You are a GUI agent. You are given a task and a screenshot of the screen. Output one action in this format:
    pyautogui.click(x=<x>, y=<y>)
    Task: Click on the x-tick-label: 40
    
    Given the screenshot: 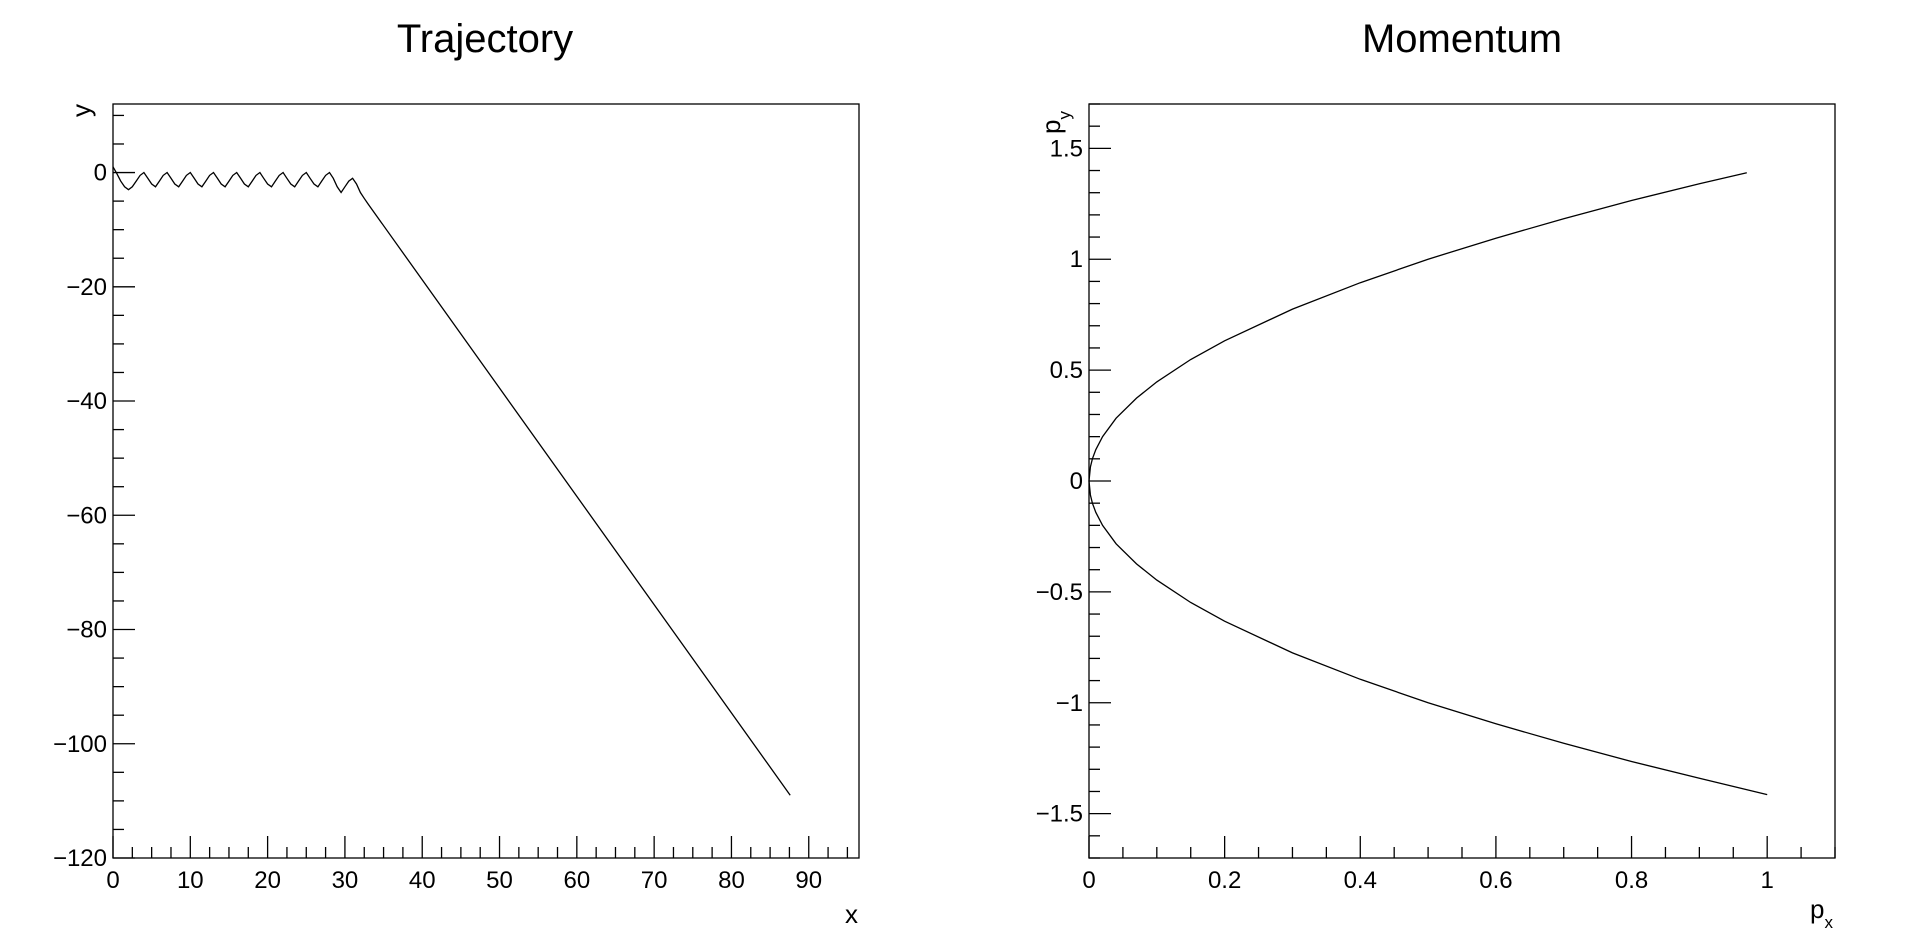 What is the action you would take?
    pyautogui.click(x=422, y=880)
    